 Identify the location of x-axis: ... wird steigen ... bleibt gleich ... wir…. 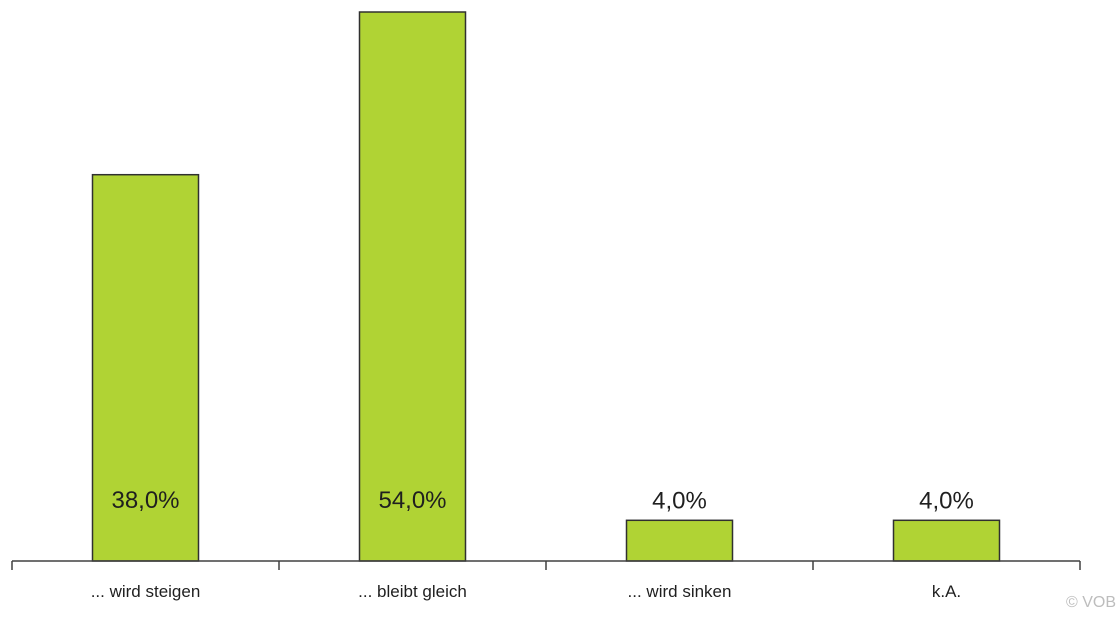
(546, 580).